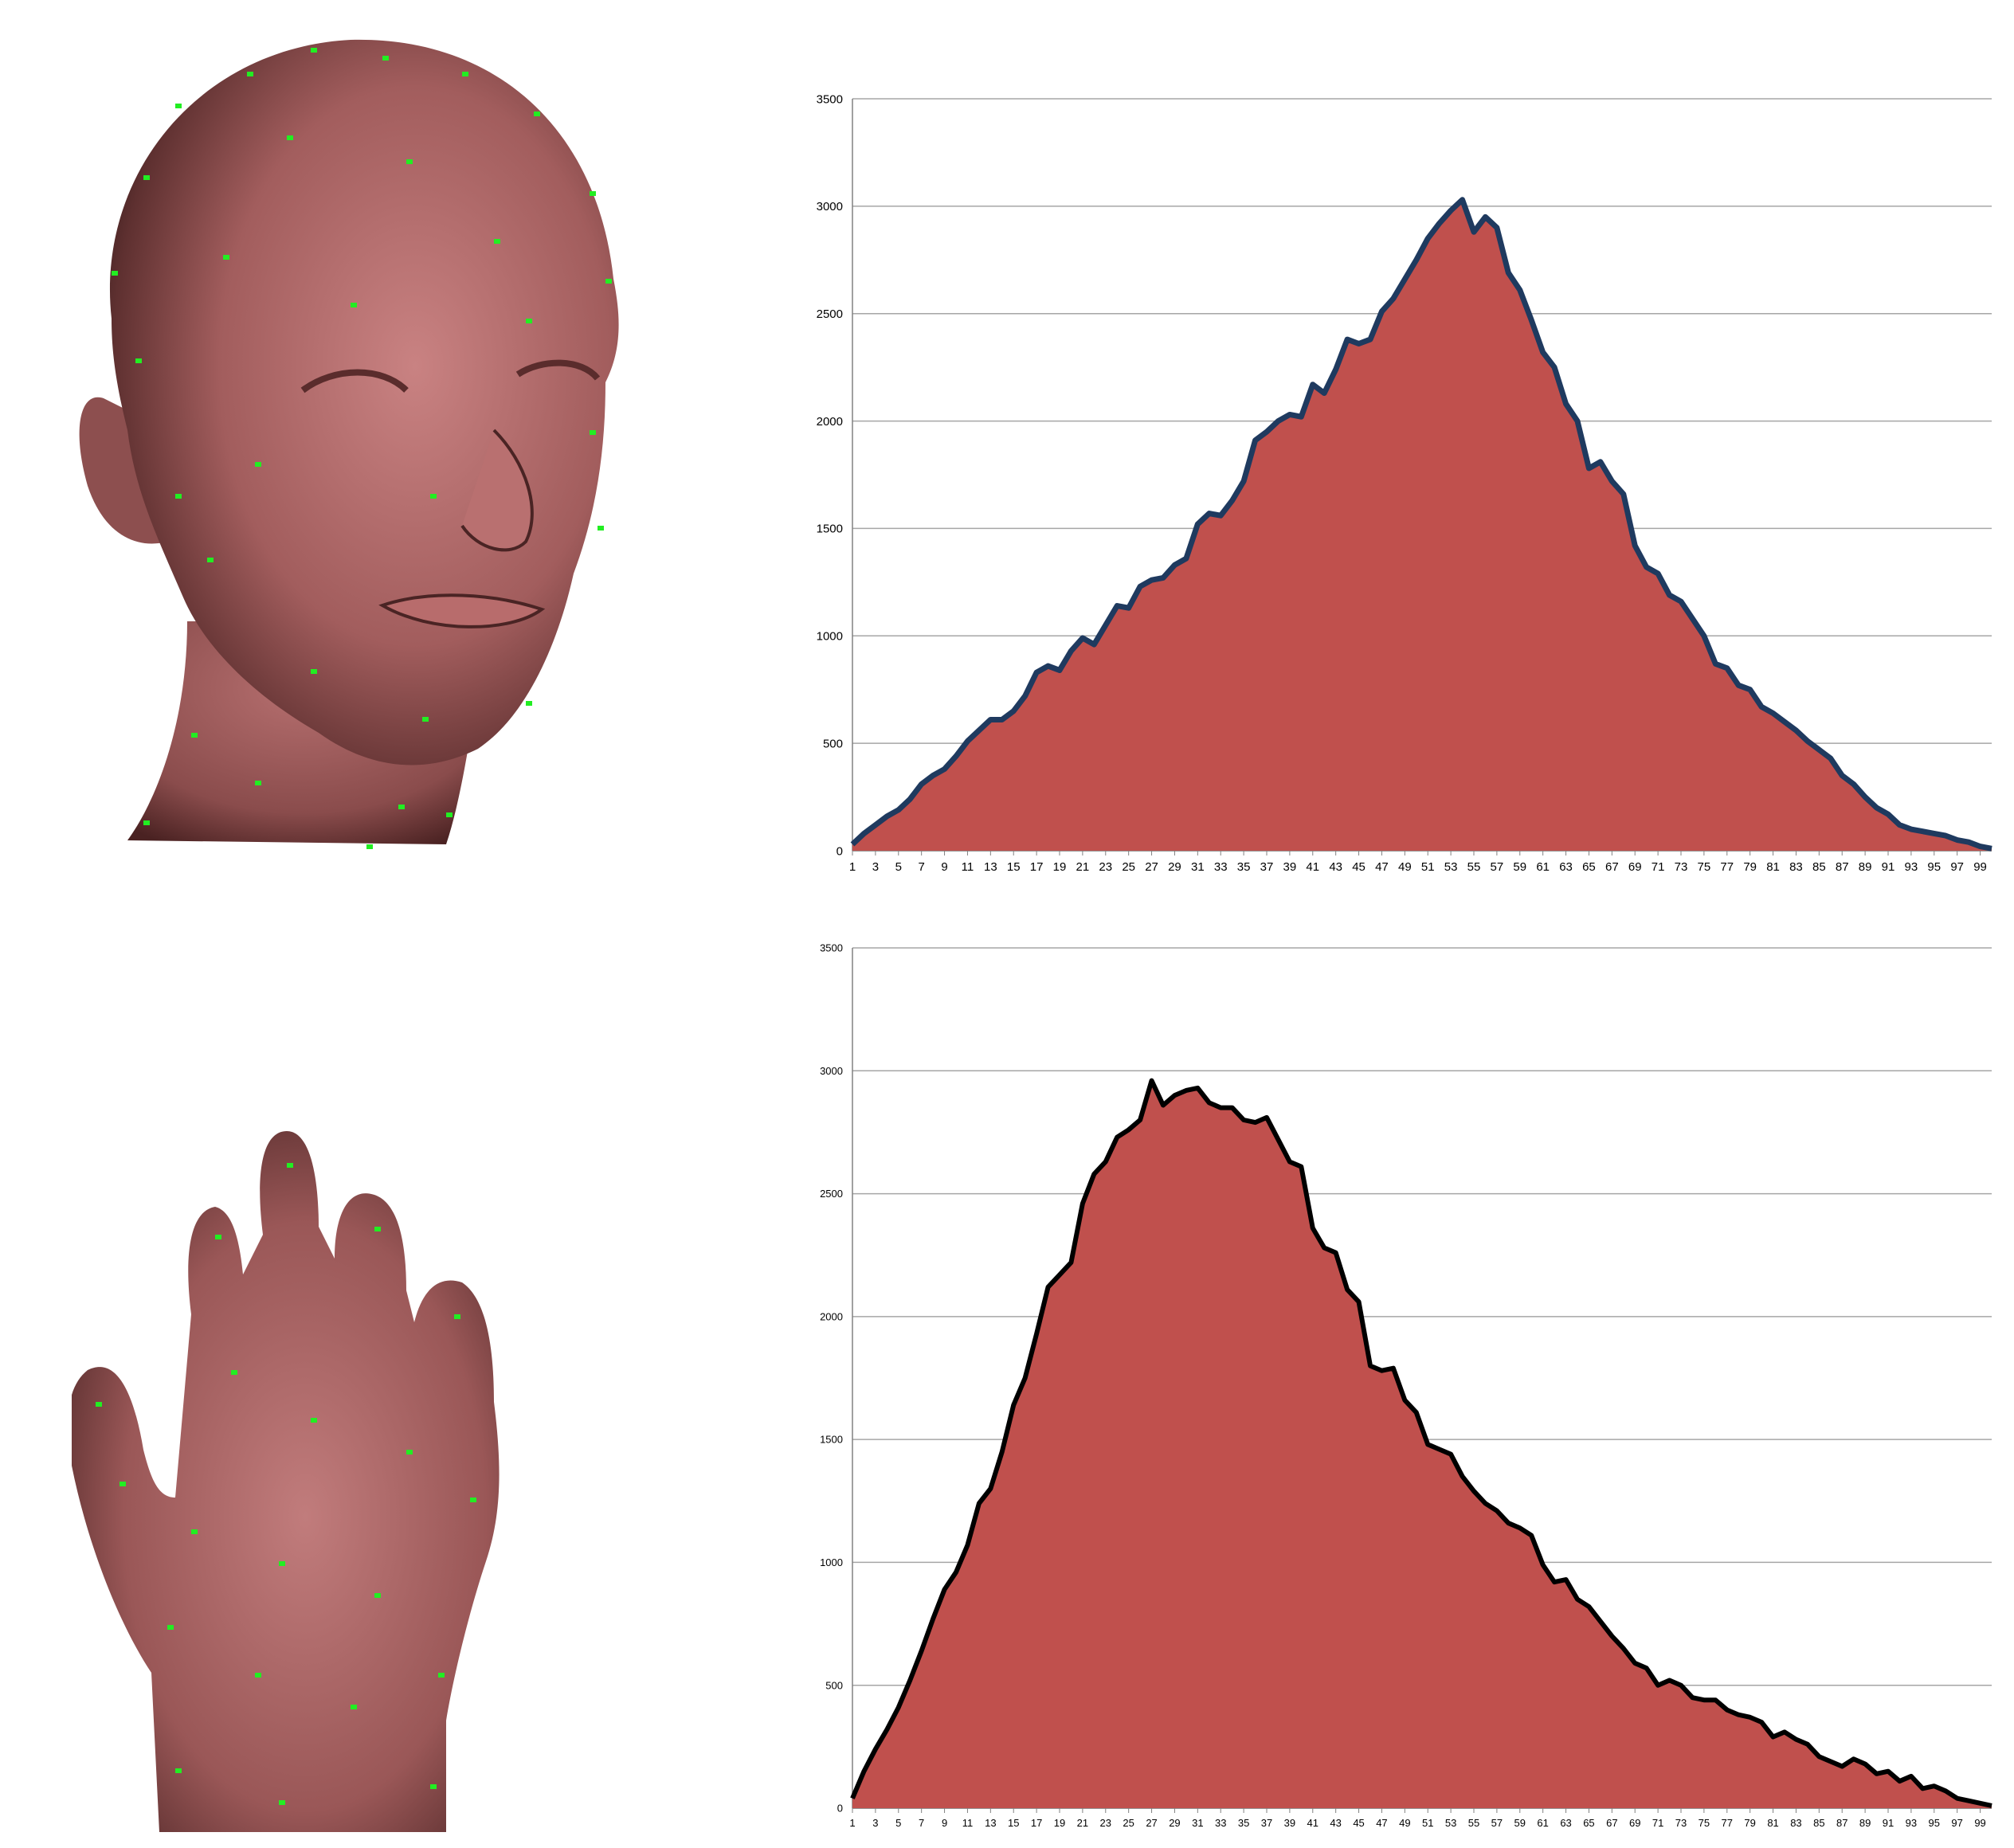 The width and height of the screenshot is (2014, 1848). What do you see at coordinates (830, 529) in the screenshot?
I see `y-tick-label: 1500` at bounding box center [830, 529].